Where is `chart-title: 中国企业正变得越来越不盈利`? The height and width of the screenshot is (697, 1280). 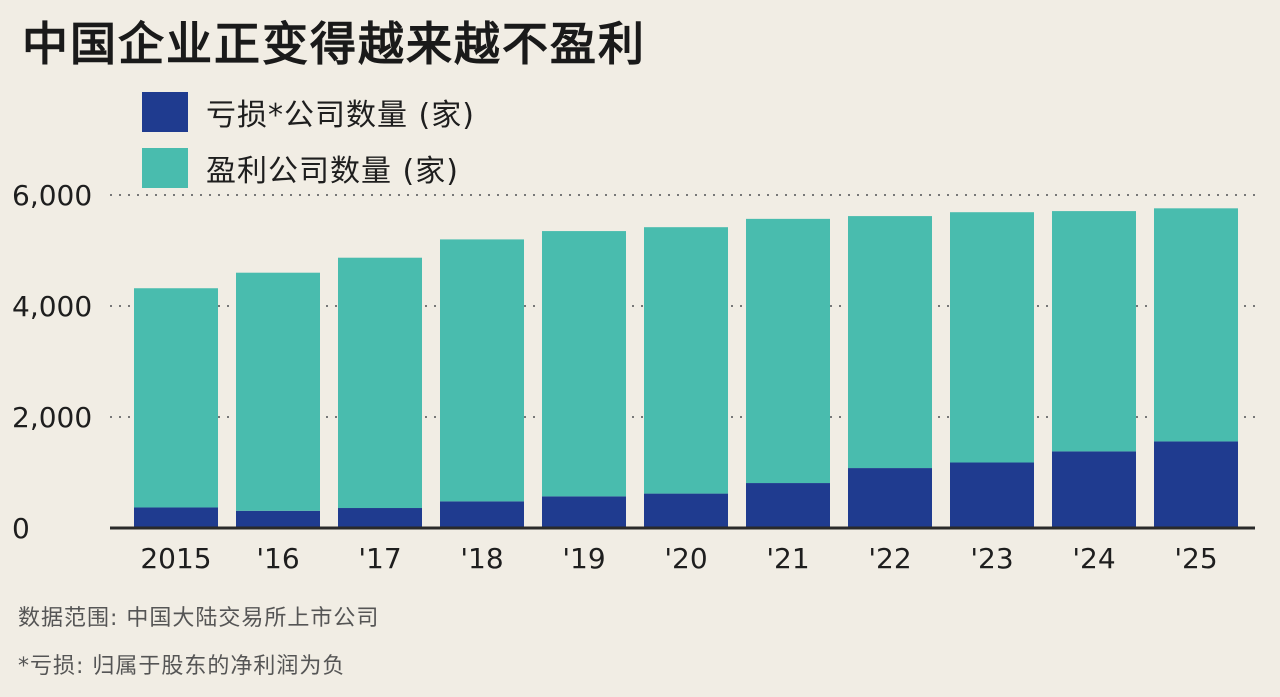 chart-title: 中国企业正变得越来越不盈利 is located at coordinates (334, 44).